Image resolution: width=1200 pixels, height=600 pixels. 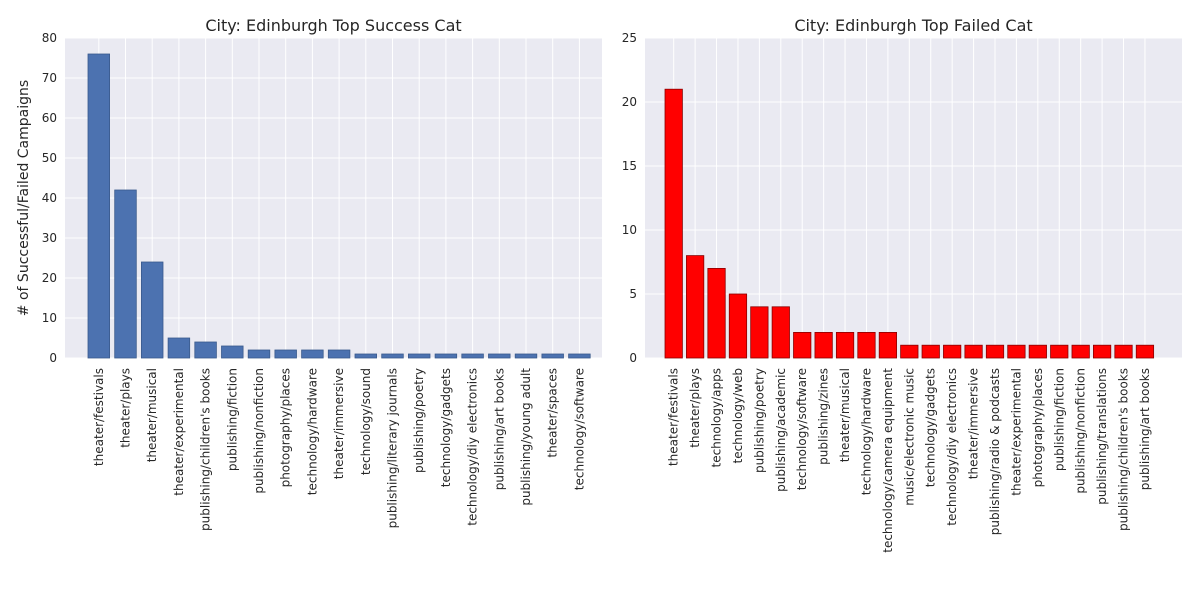 What do you see at coordinates (333, 25) in the screenshot?
I see `chart-title: City: Edinburgh Top Success Cat` at bounding box center [333, 25].